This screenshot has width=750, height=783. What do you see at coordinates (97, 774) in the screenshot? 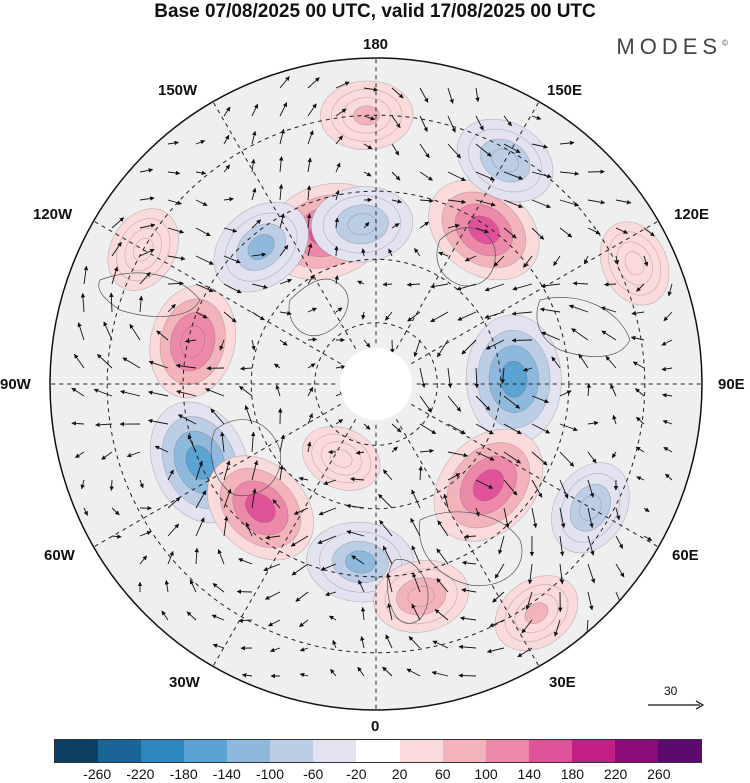
I see `colorbar-tick-label: -260` at bounding box center [97, 774].